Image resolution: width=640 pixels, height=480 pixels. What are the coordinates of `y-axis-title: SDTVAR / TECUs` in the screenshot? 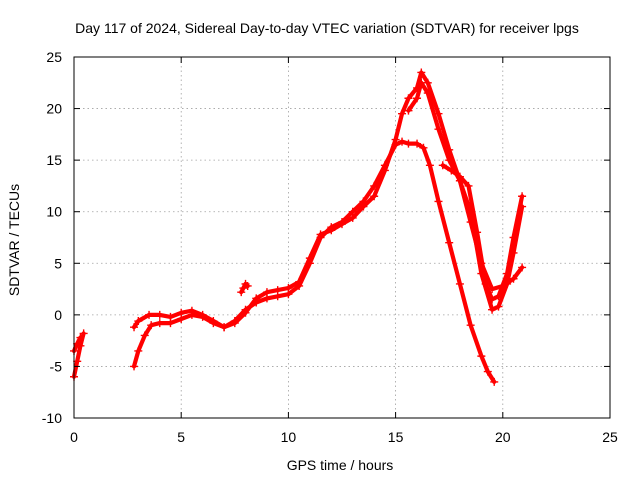 It's located at (14, 240).